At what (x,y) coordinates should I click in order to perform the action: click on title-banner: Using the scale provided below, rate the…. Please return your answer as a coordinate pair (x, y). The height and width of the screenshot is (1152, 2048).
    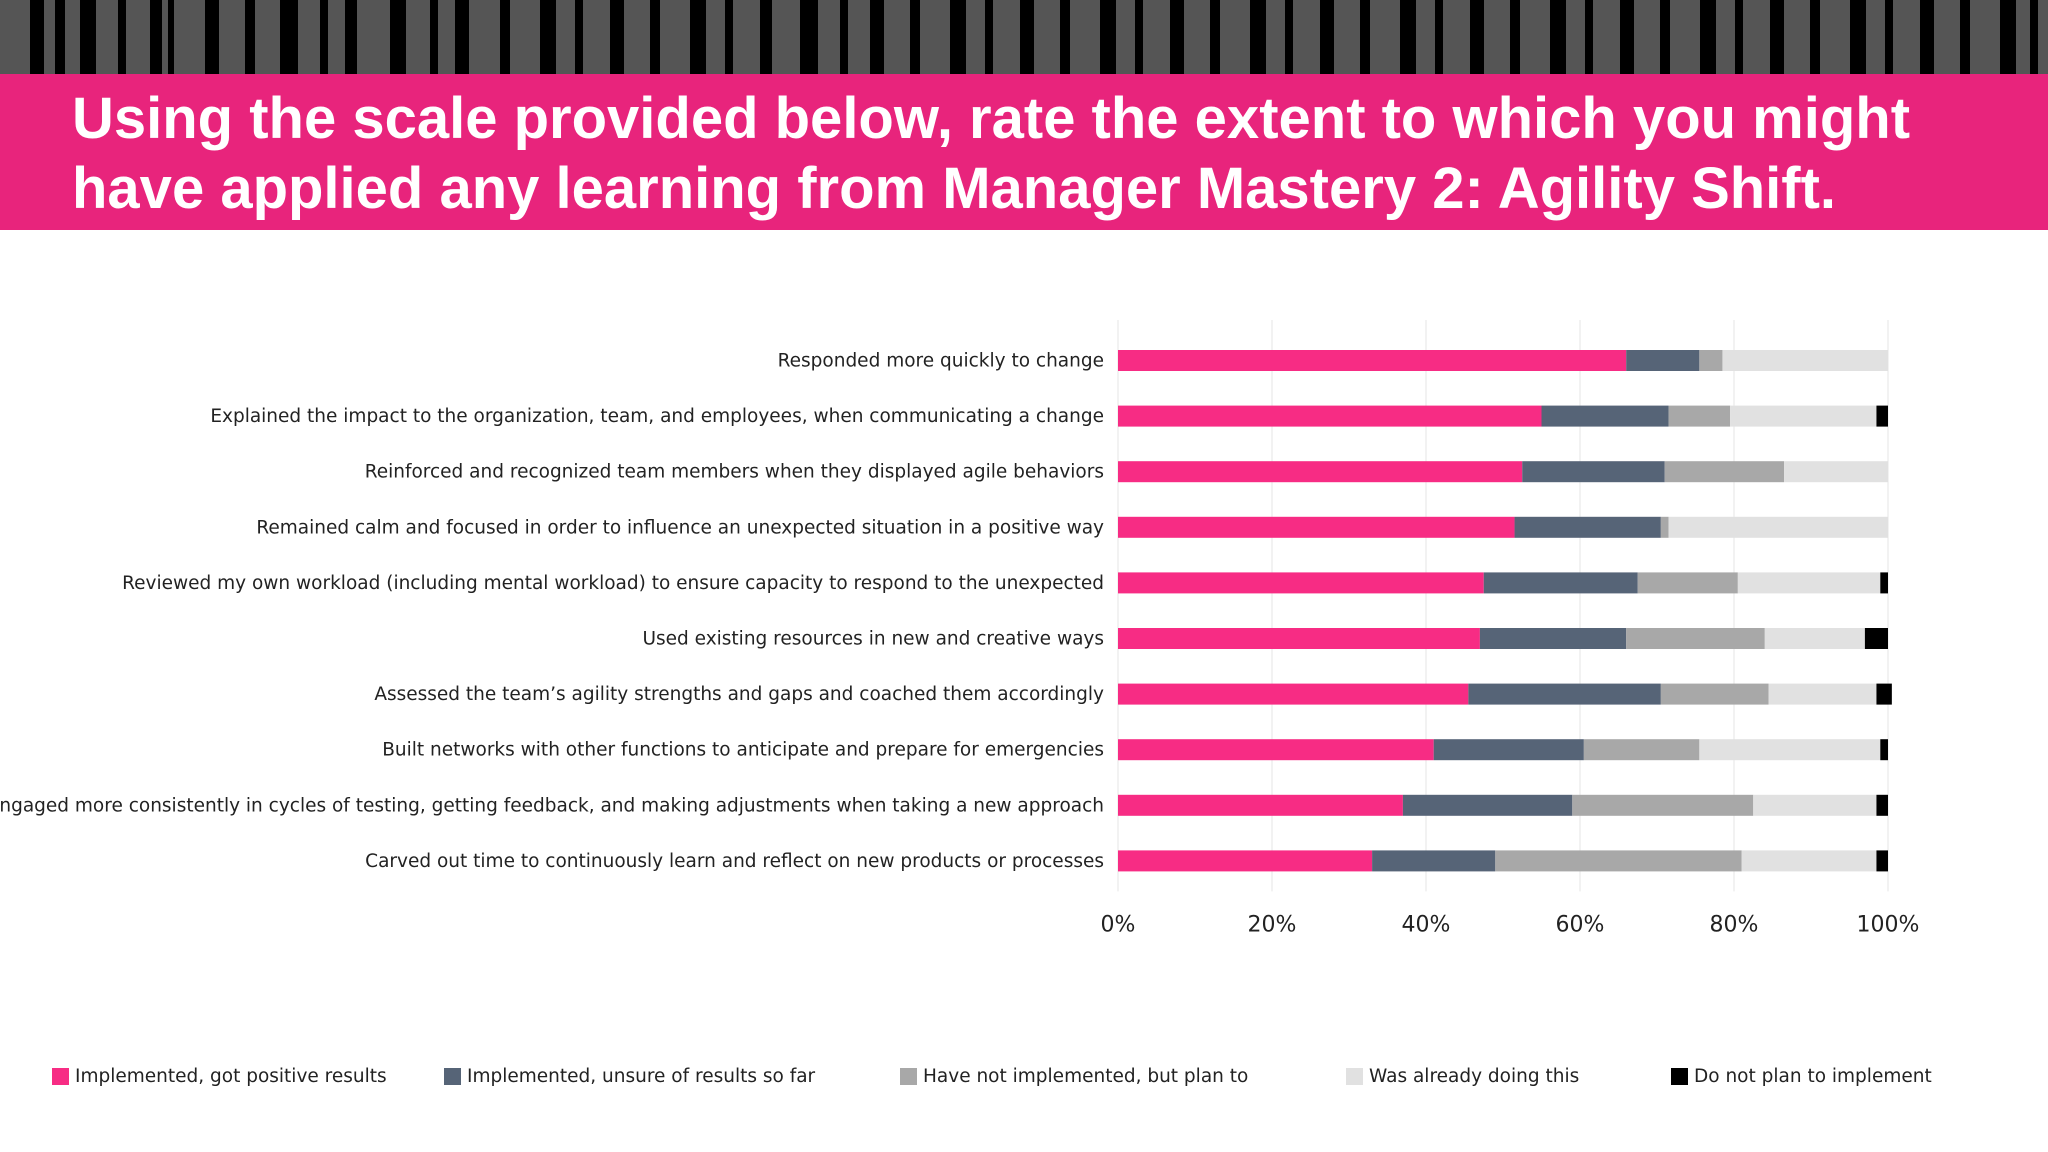
    Looking at the image, I should click on (1024, 152).